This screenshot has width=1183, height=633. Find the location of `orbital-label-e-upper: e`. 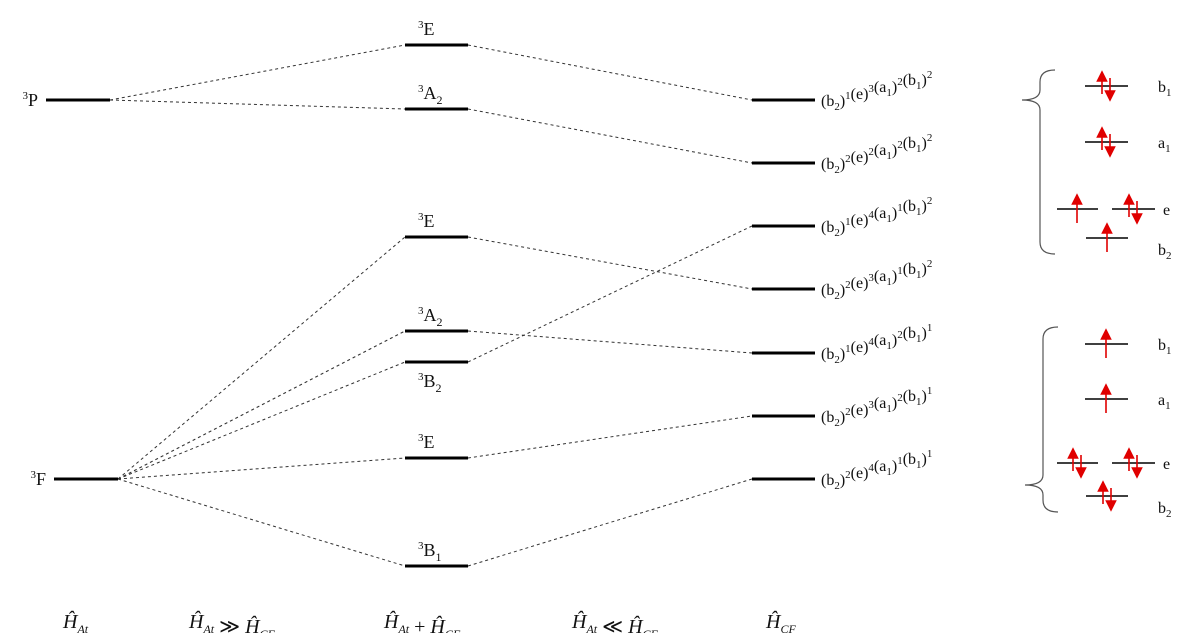

orbital-label-e-upper: e is located at coordinates (1166, 210).